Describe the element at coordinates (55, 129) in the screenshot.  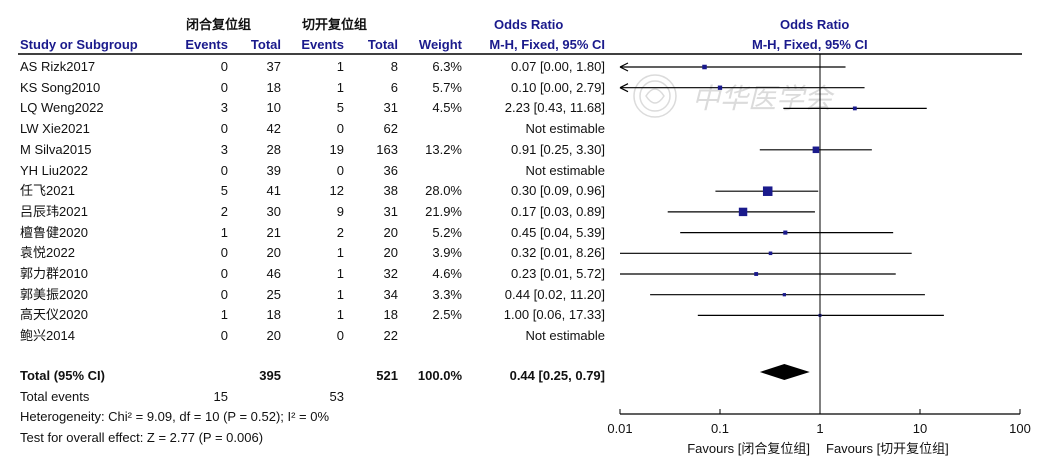
I see `study-name: LW Xie2021` at that location.